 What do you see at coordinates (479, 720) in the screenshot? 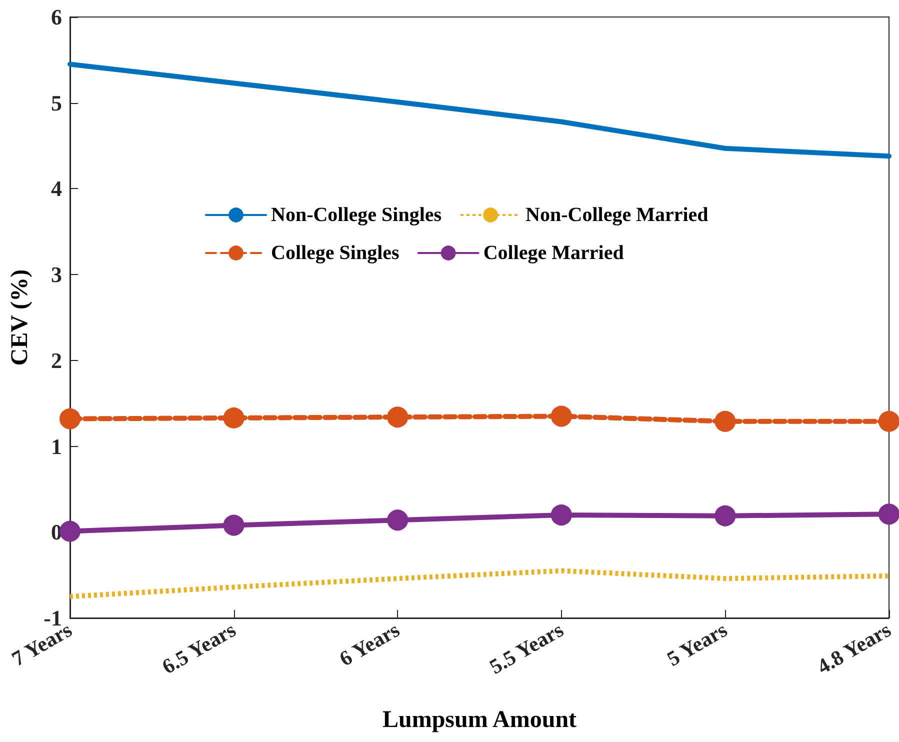
I see `x-axis-title: Lumpsum Amount` at bounding box center [479, 720].